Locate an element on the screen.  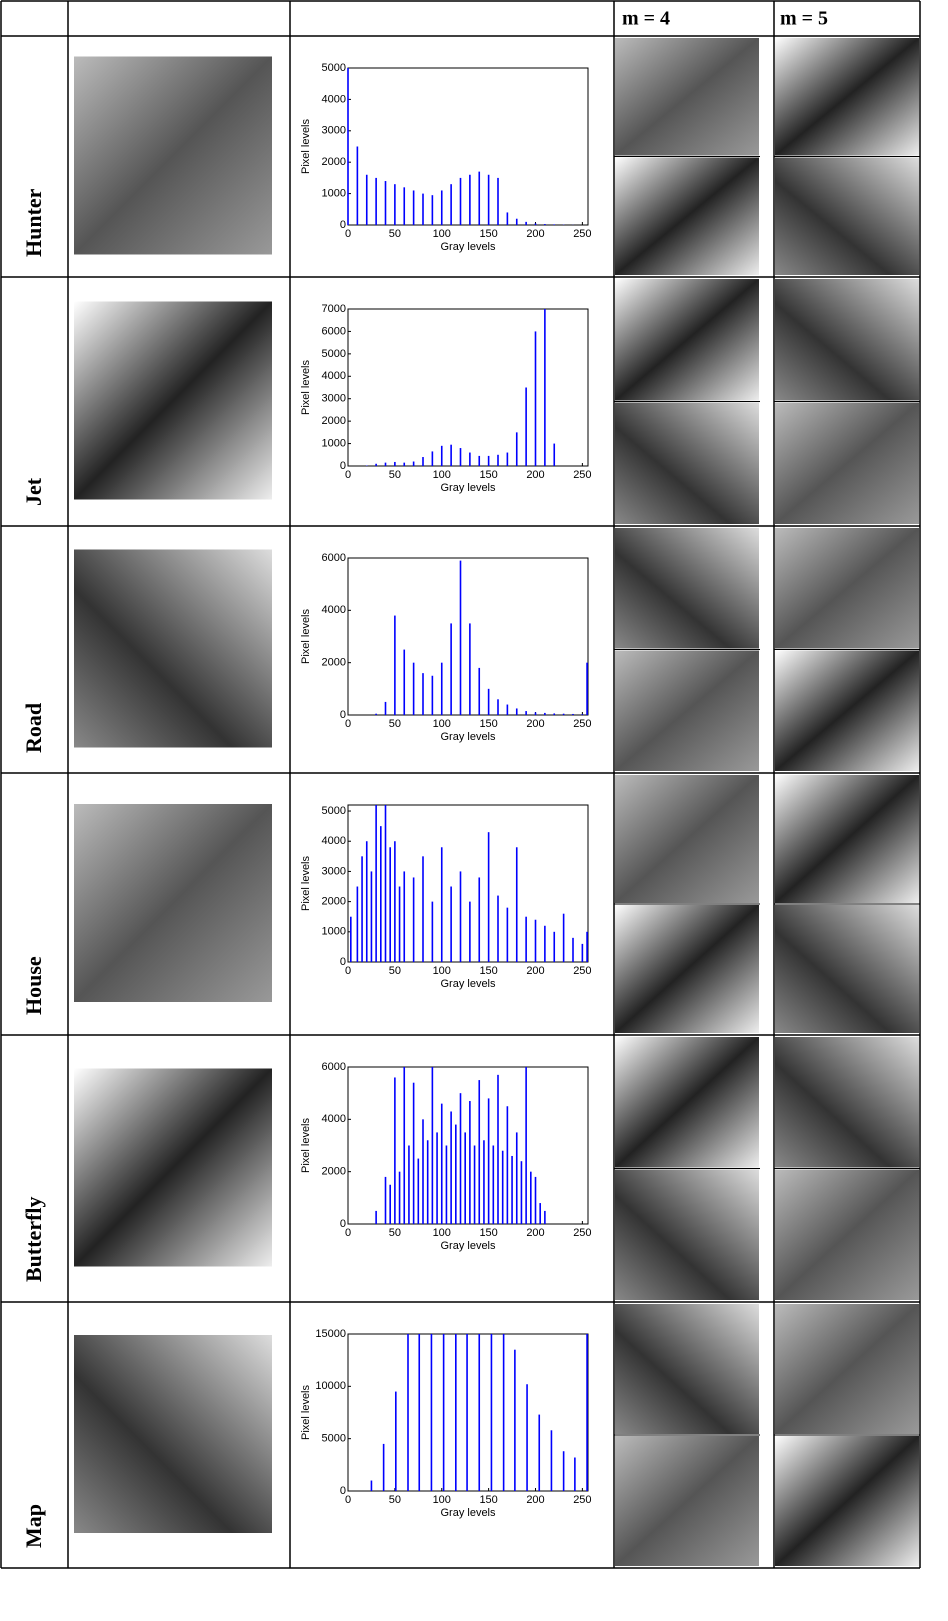
x-tick-label: 50 is located at coordinates (395, 234).